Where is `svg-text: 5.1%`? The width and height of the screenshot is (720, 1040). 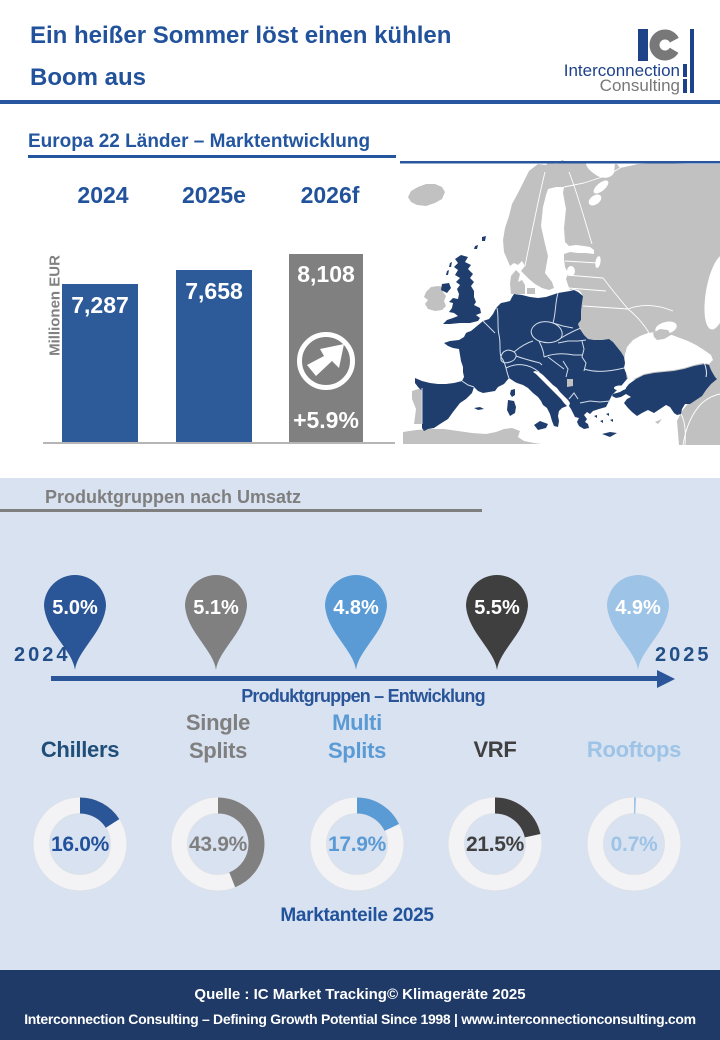
svg-text: 5.1% is located at coordinates (216, 608).